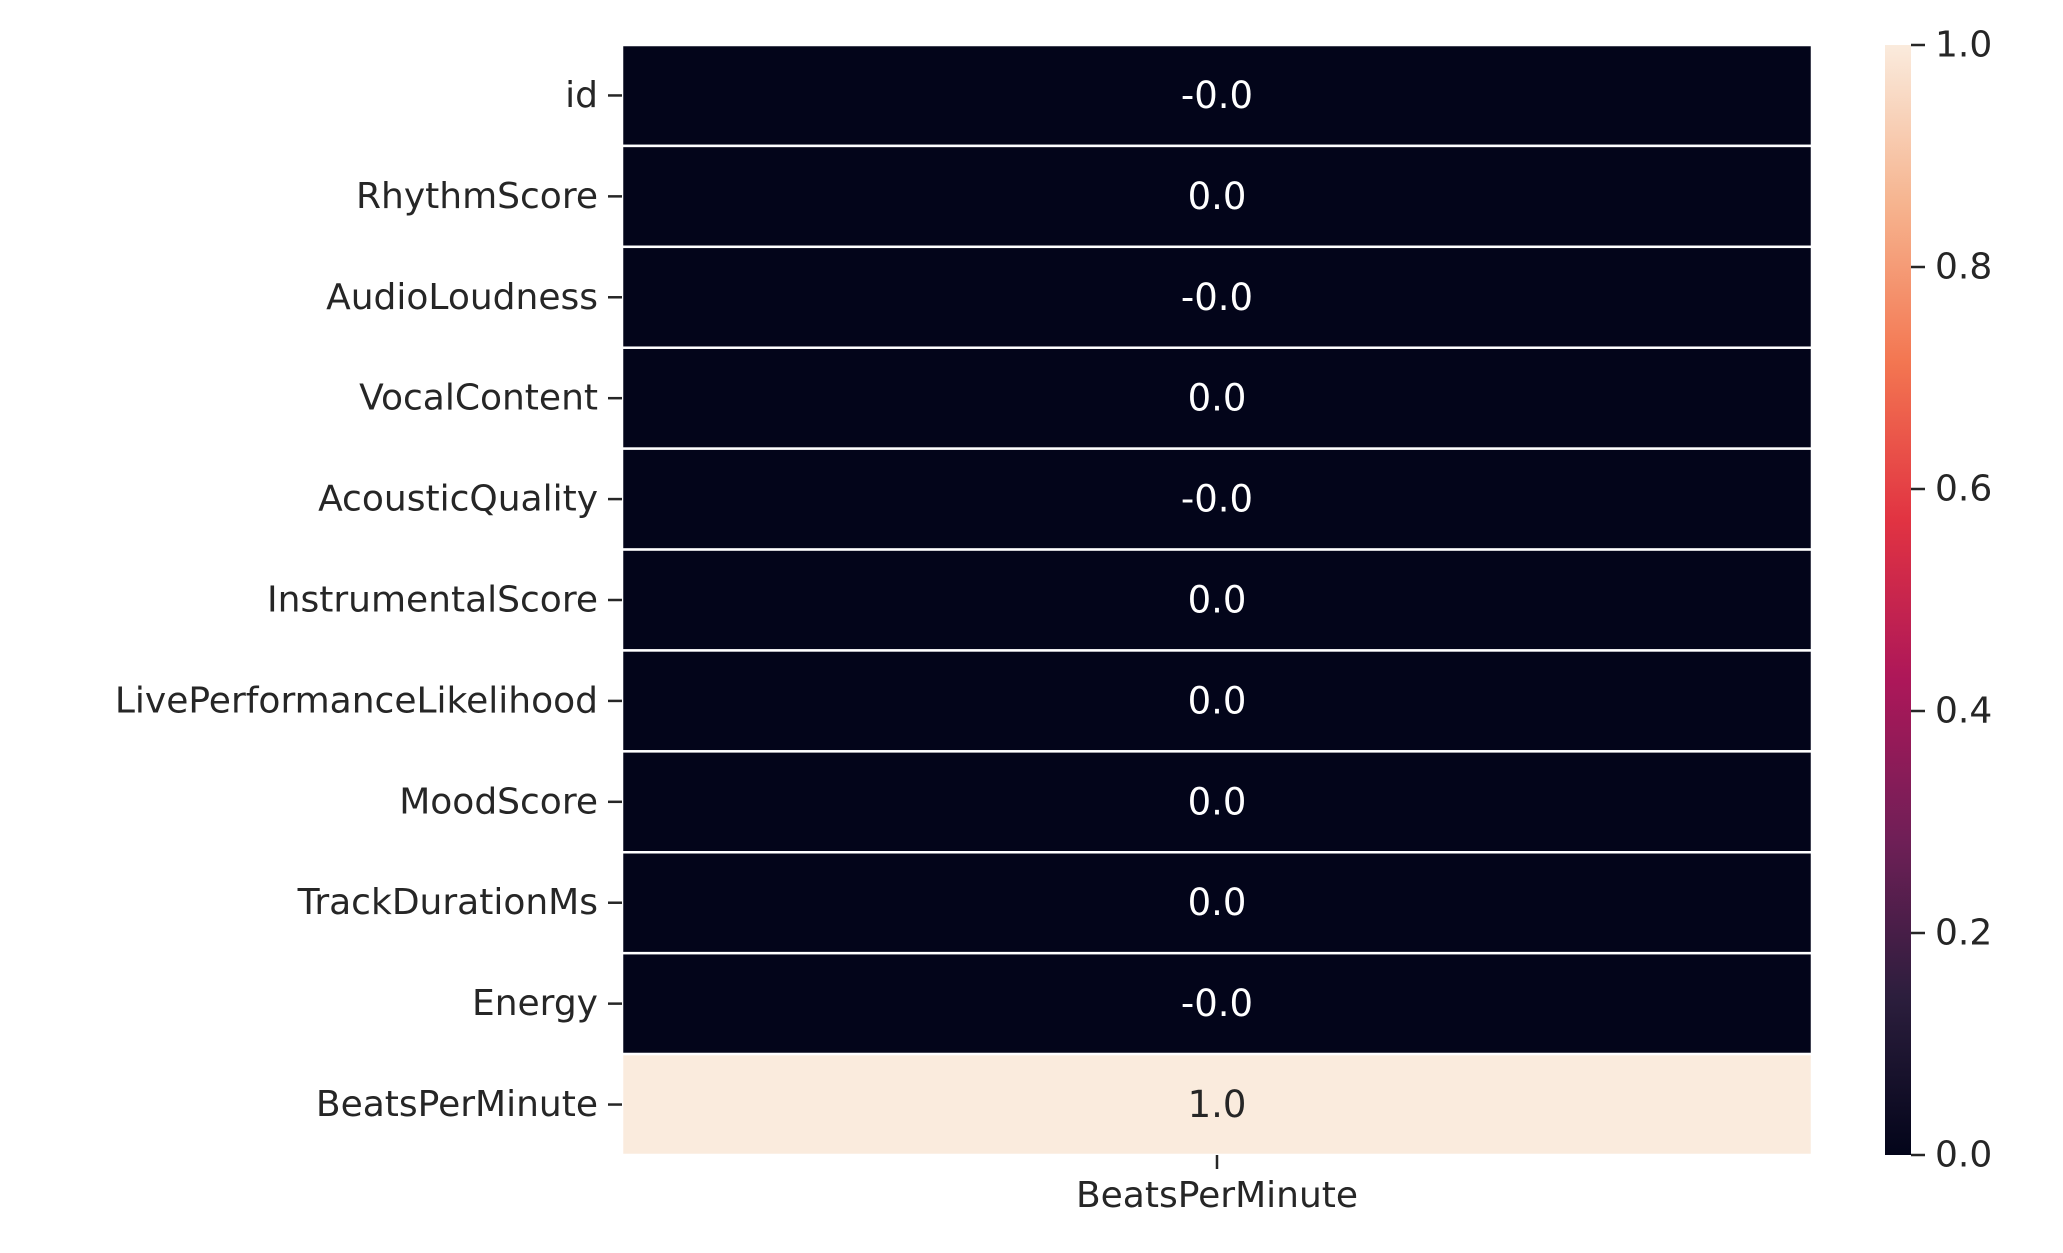 The width and height of the screenshot is (2063, 1253). I want to click on colorbar-tick-label: 0.6, so click(1963, 489).